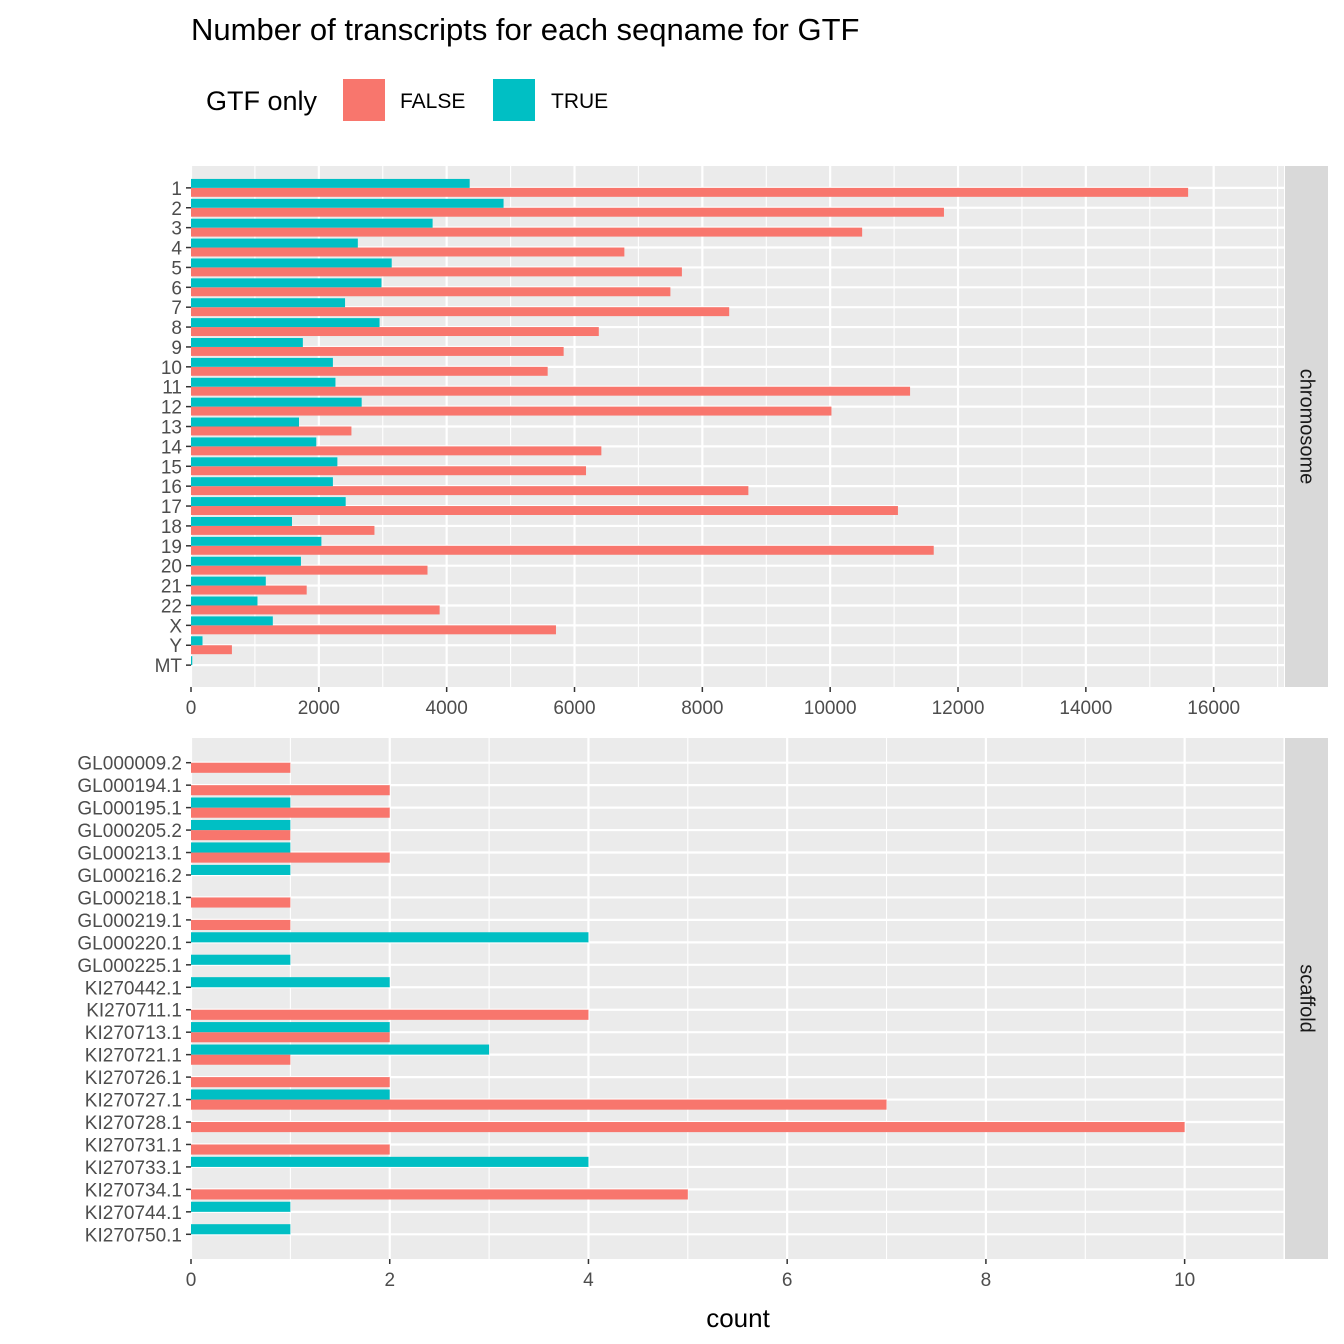  I want to click on y-tick-label: KI270711.1, so click(134, 1011).